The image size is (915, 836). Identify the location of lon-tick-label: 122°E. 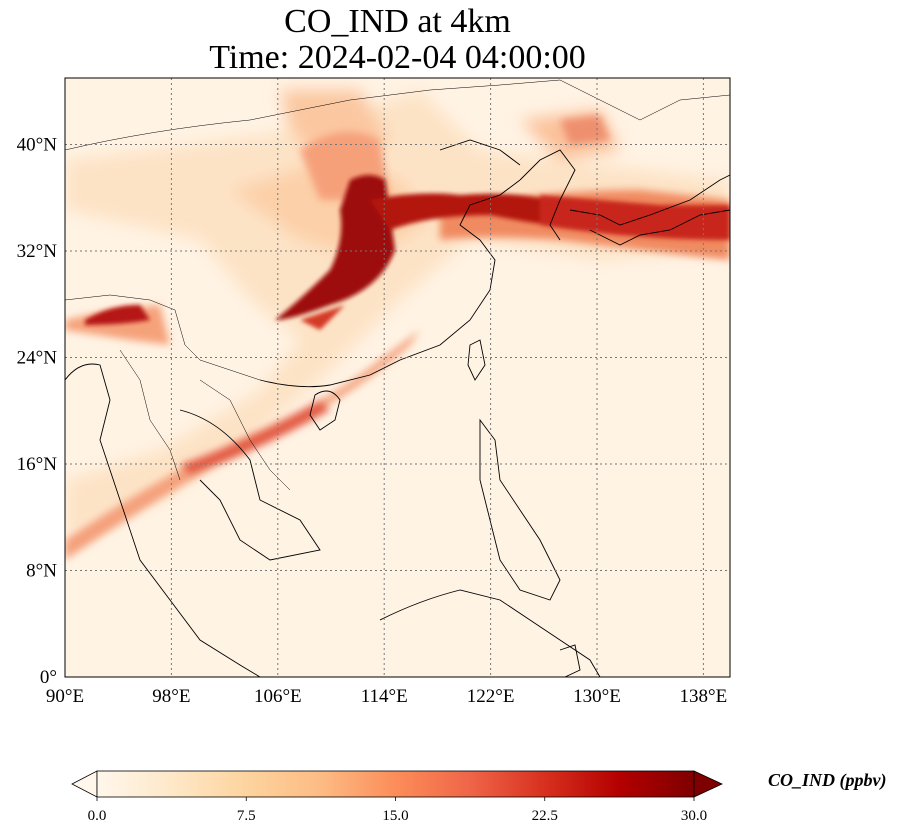
(491, 696).